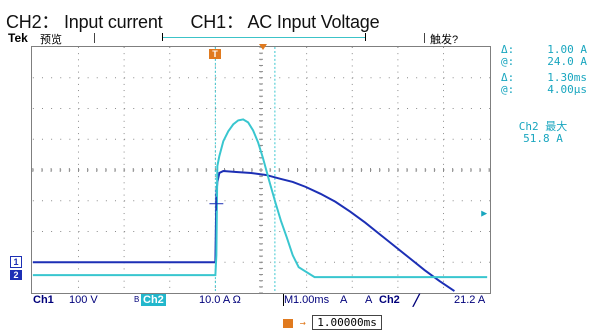 This screenshot has height=330, width=590. Describe the element at coordinates (389, 300) in the screenshot. I see `trigger-source: Ch2` at that location.